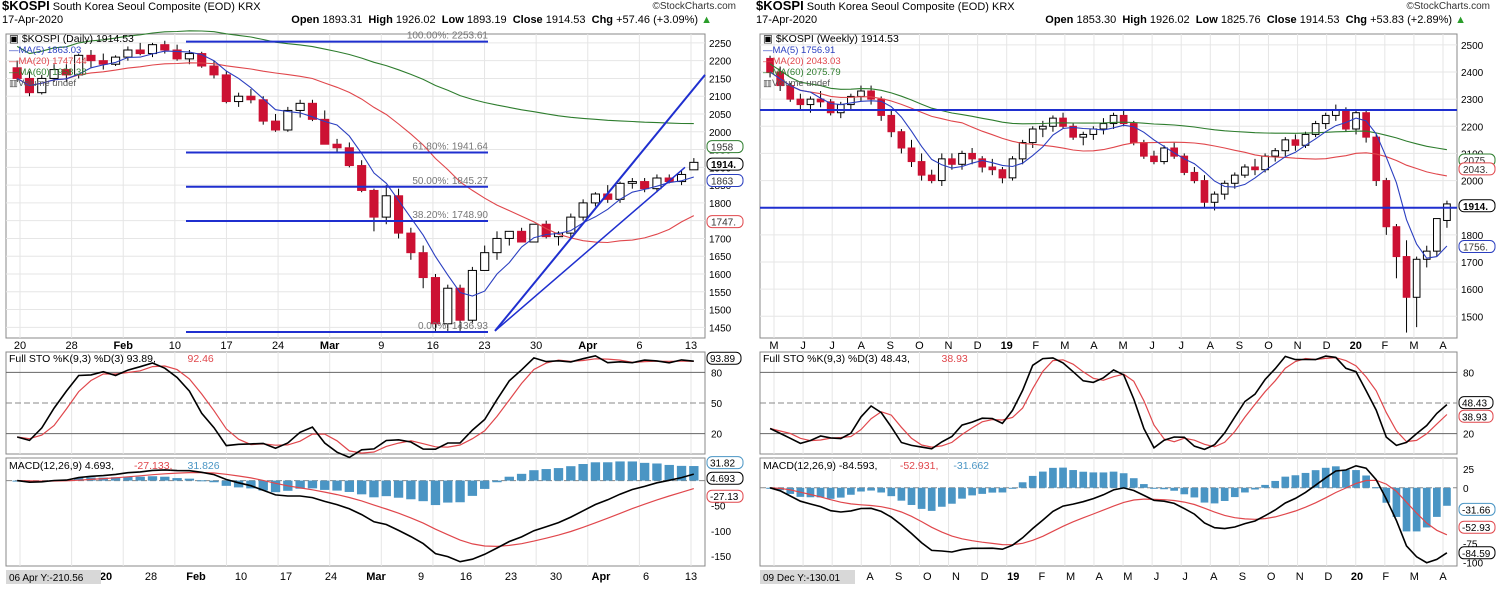 This screenshot has height=589, width=1499. What do you see at coordinates (722, 148) in the screenshot?
I see `price-tag: 1958` at bounding box center [722, 148].